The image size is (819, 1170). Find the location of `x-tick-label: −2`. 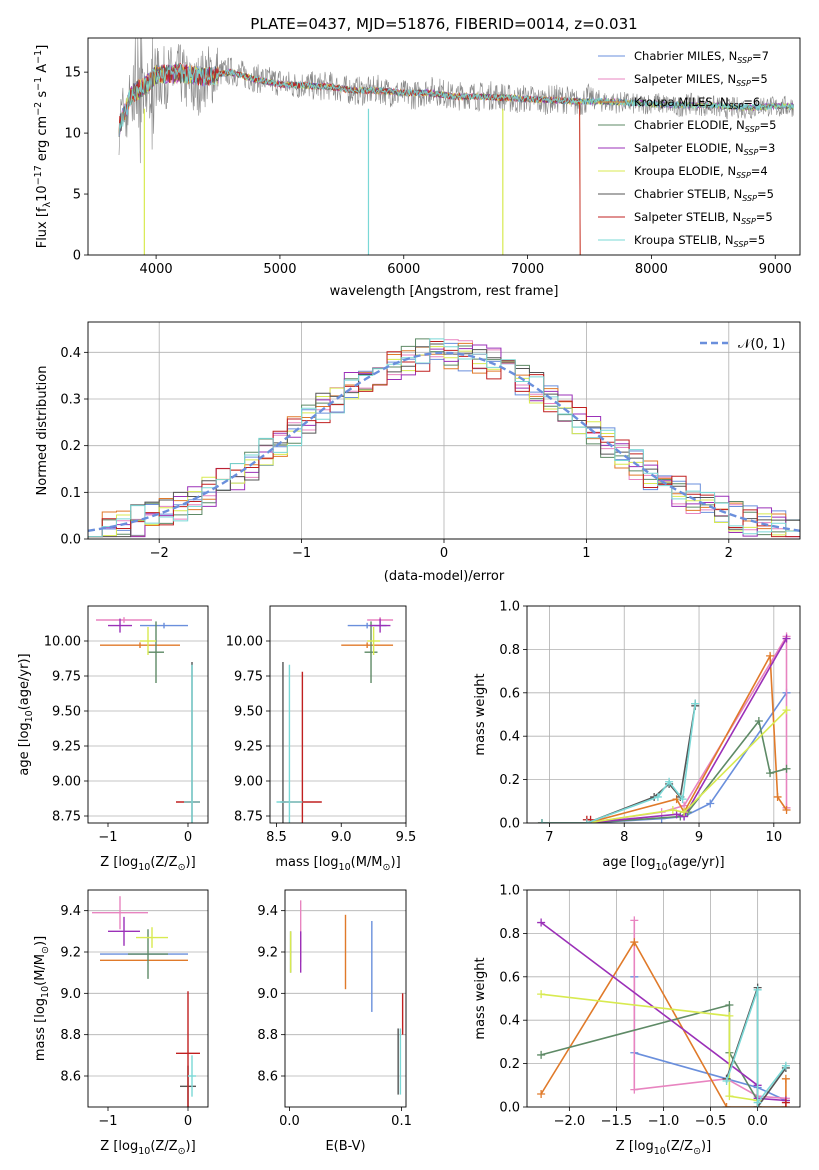

x-tick-label: −2 is located at coordinates (159, 553).